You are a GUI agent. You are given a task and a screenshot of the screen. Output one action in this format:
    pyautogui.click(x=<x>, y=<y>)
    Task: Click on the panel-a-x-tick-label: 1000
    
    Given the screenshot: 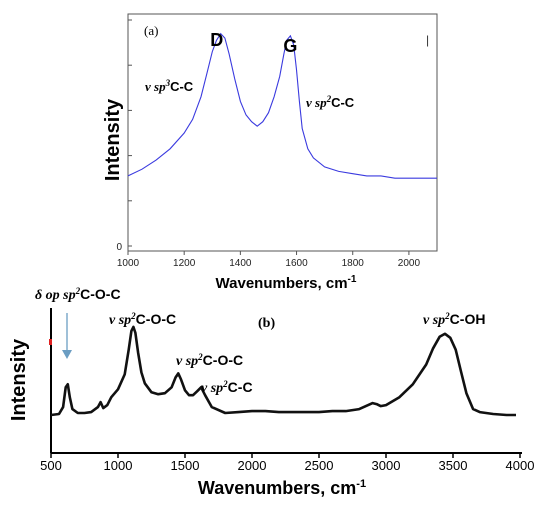 What is the action you would take?
    pyautogui.click(x=128, y=263)
    